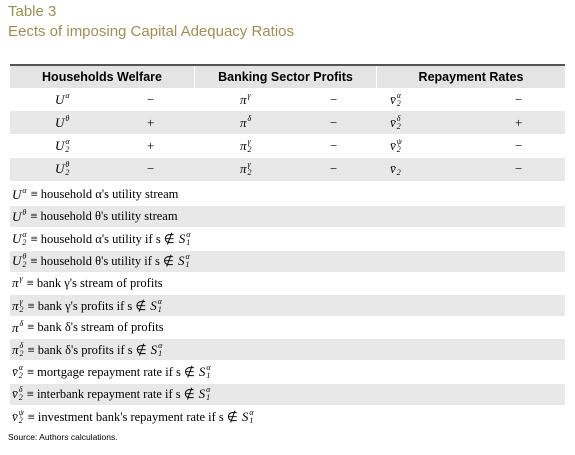  What do you see at coordinates (399, 169) in the screenshot?
I see `script-stack: 2` at bounding box center [399, 169].